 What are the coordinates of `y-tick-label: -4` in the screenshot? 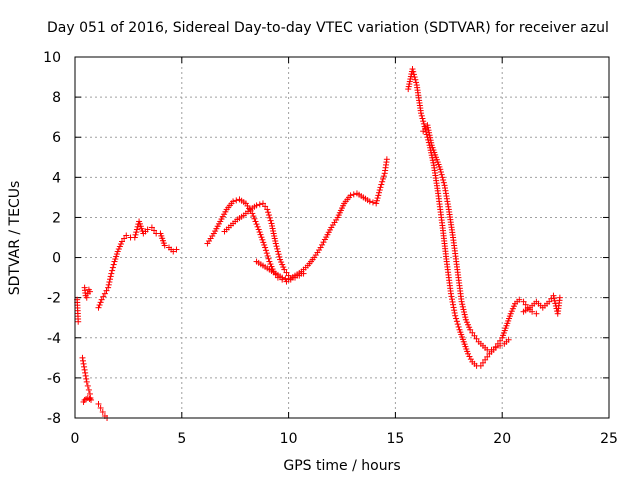 It's located at (54, 339).